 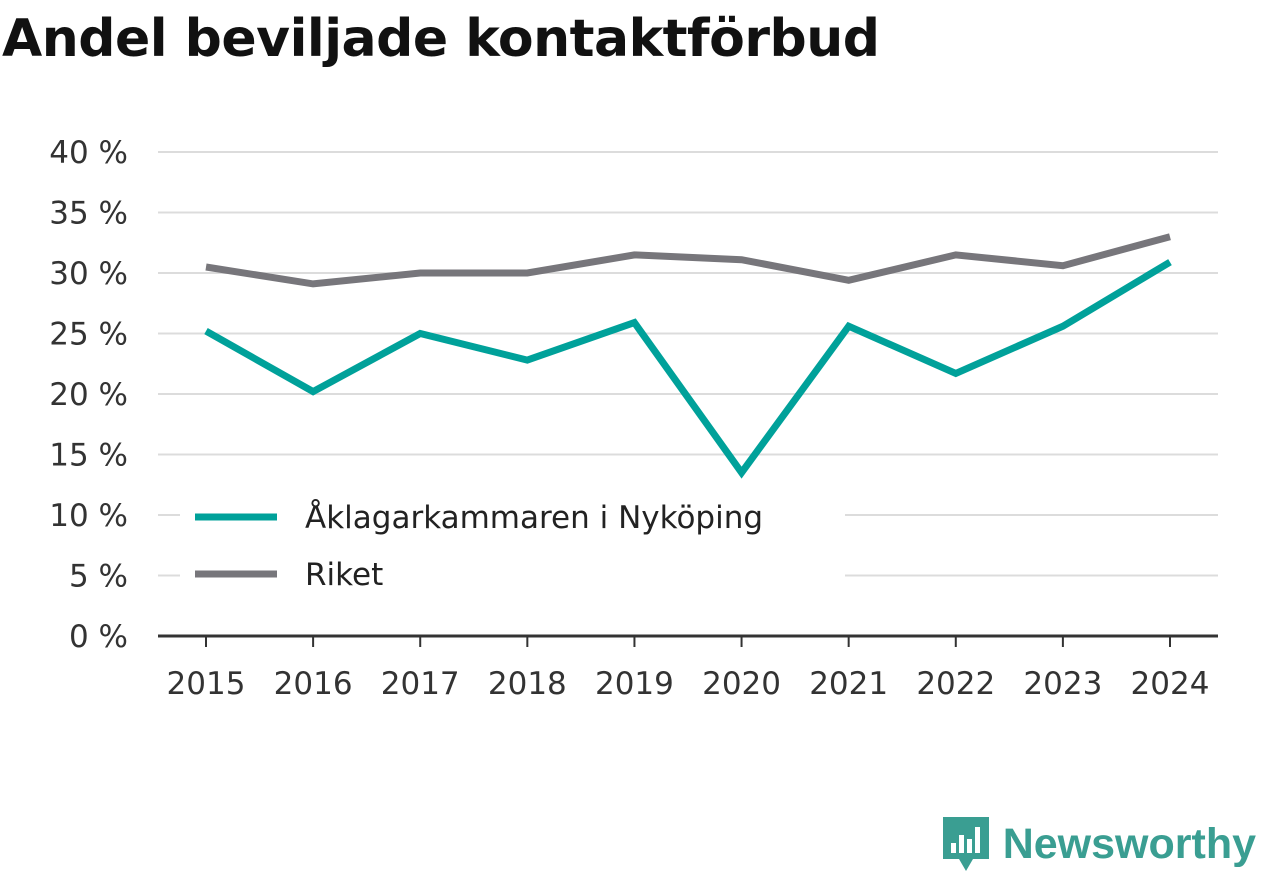 What do you see at coordinates (313, 684) in the screenshot?
I see `x-tick-label: 2016` at bounding box center [313, 684].